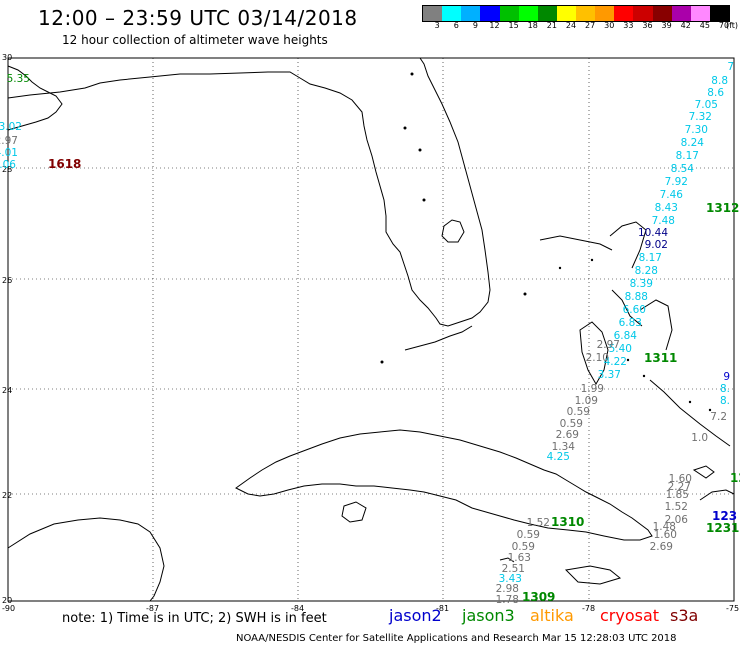  I want to click on scale-label: 18, so click(532, 25).